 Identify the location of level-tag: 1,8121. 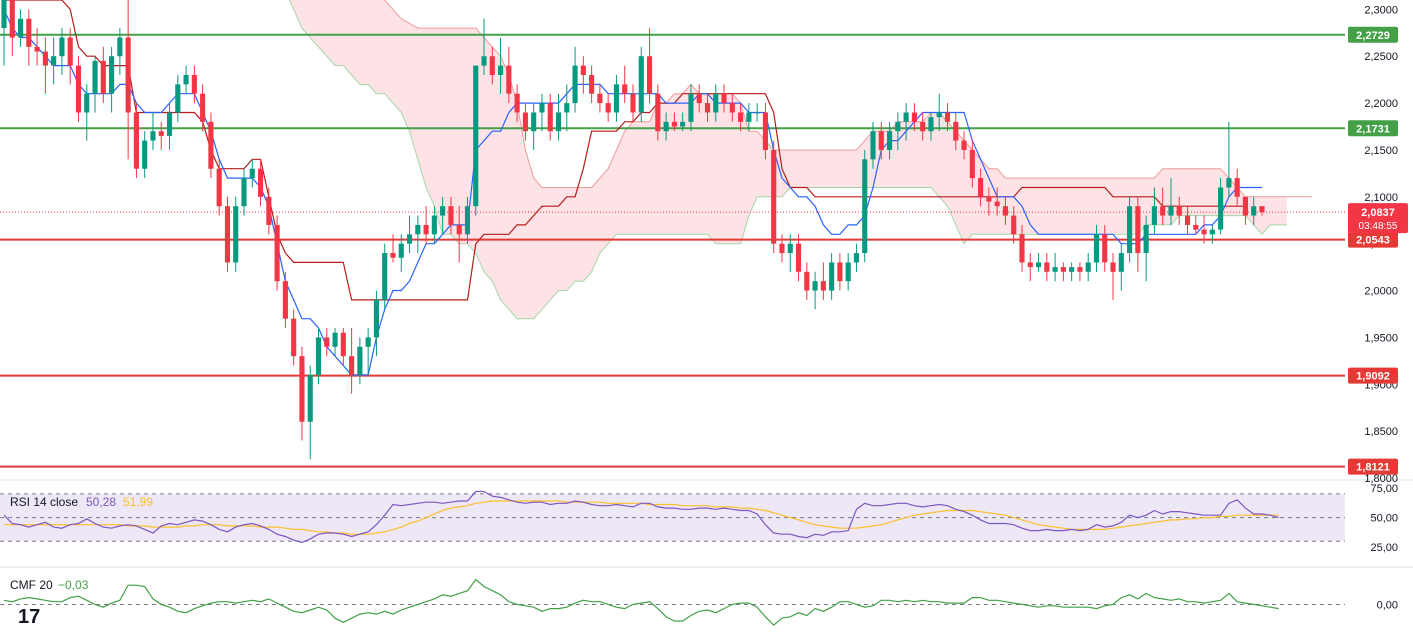
(1373, 466).